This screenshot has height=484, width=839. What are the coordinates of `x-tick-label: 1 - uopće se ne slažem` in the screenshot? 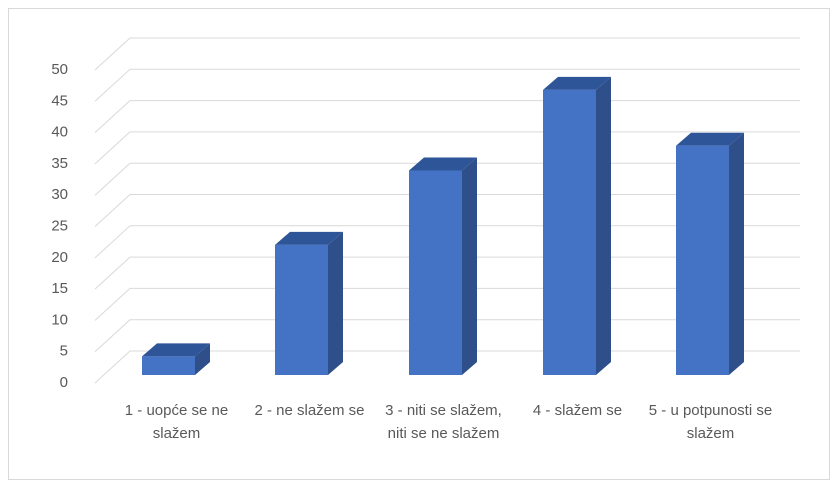 It's located at (176, 422).